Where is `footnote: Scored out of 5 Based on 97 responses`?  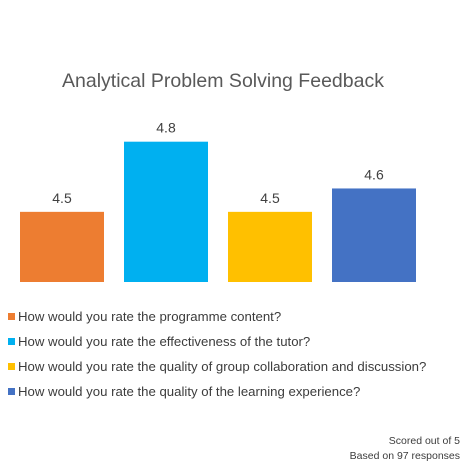
footnote: Scored out of 5 Based on 97 responses is located at coordinates (405, 449).